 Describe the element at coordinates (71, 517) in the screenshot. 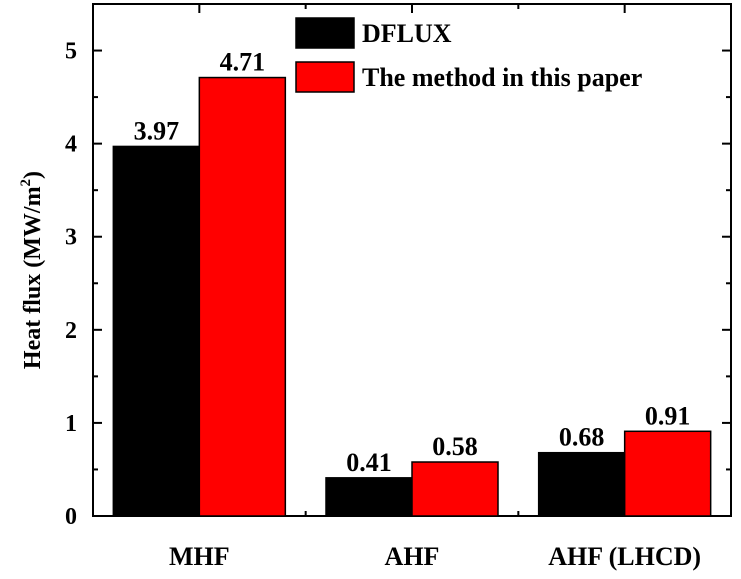

I see `y-tick-label: 0` at that location.